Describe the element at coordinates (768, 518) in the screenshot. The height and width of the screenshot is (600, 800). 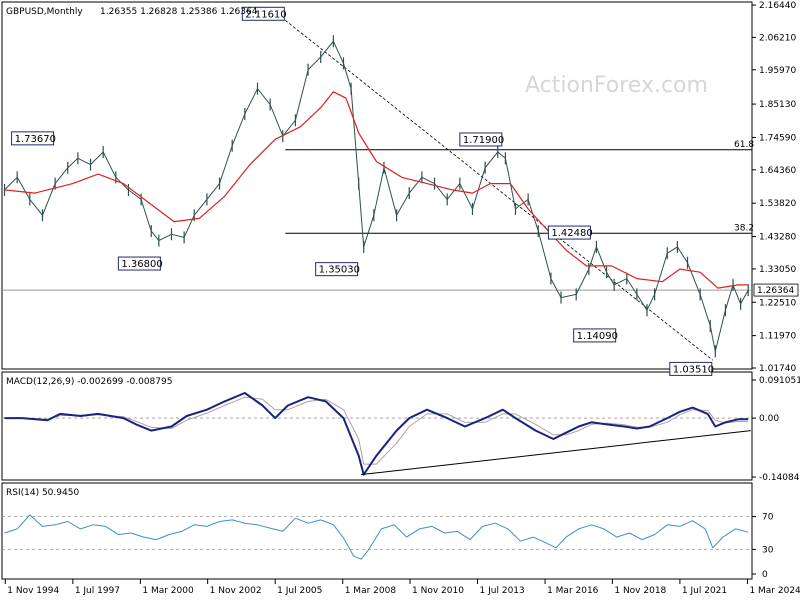
I see `rsi-y-tick-label: 70` at that location.